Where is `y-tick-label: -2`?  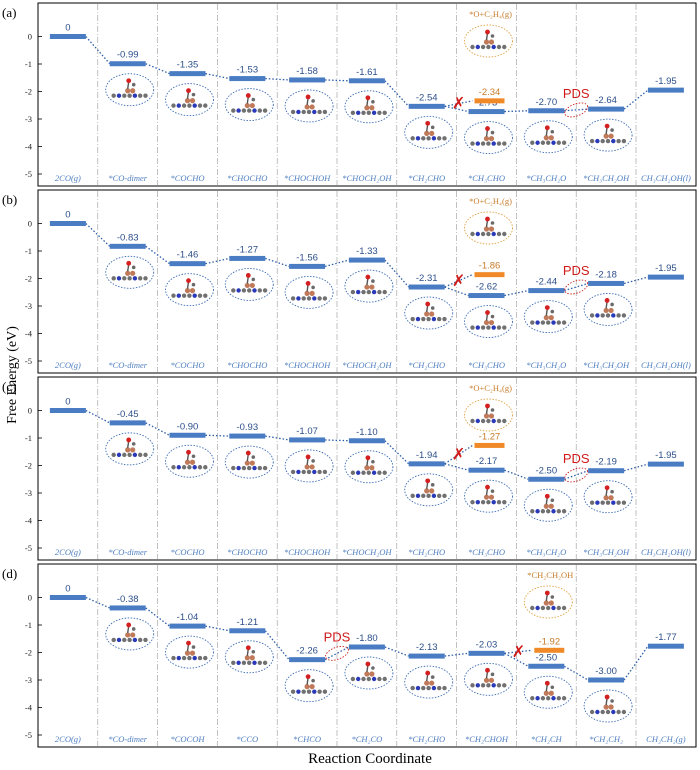
y-tick-label: -2 is located at coordinates (28, 653).